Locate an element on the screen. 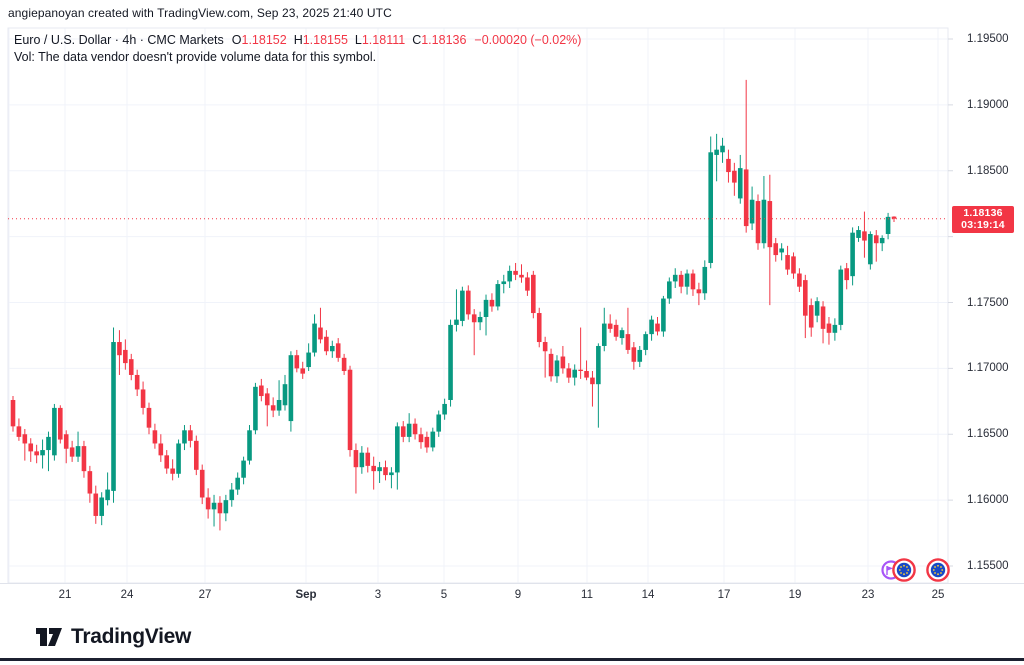  change-value: −0.00020 (−0.02%) is located at coordinates (528, 40).